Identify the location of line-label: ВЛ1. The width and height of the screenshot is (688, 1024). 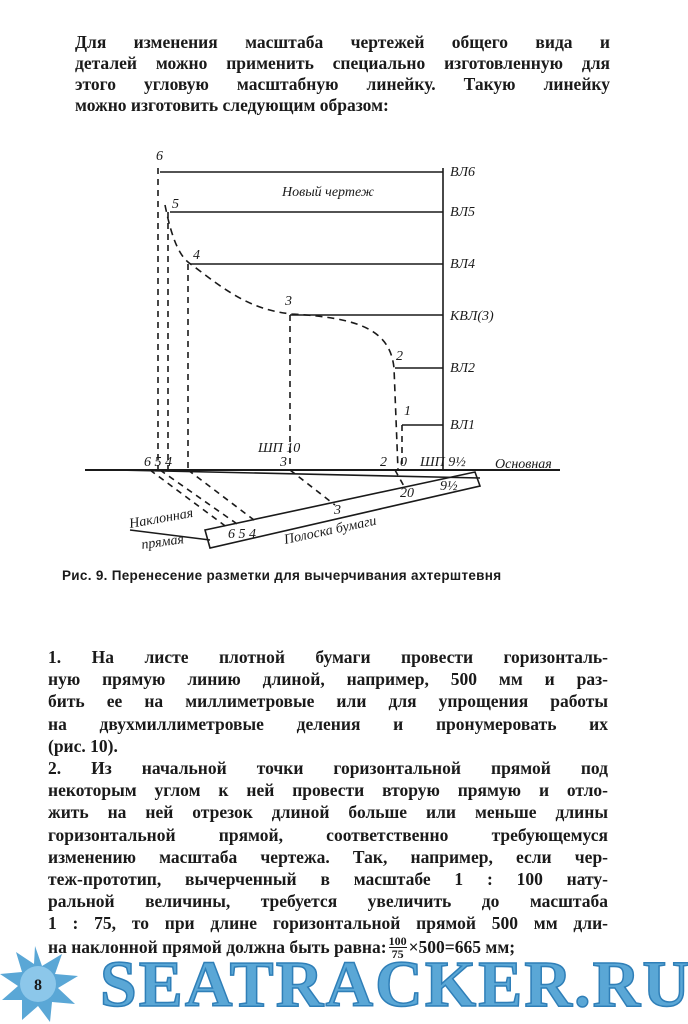
(462, 425).